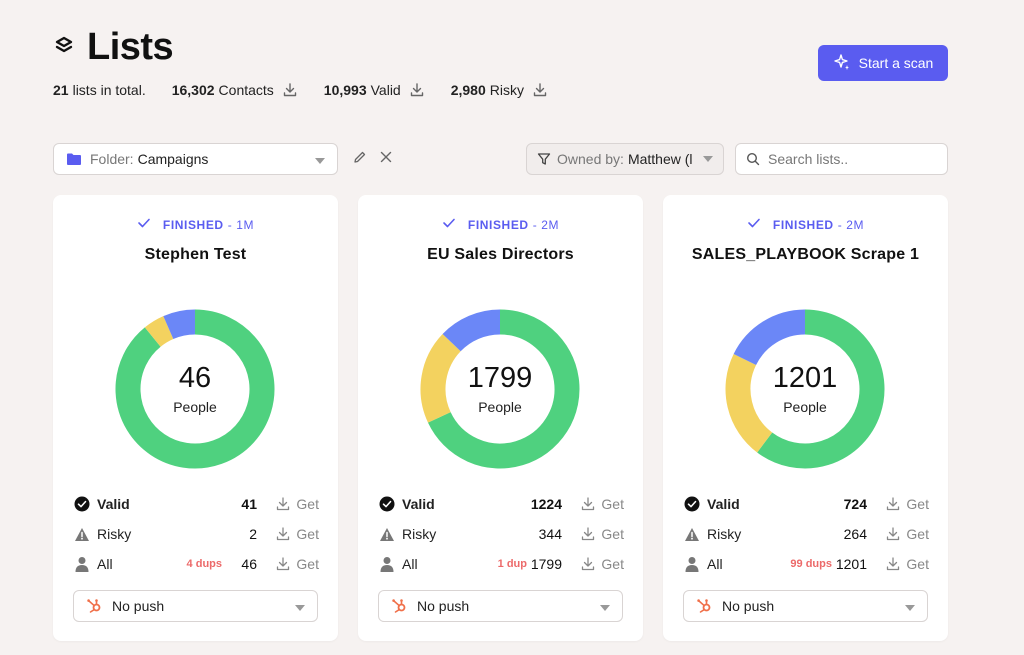 The image size is (1024, 655). Describe the element at coordinates (806, 534) in the screenshot. I see `row-risky: Risky 264 Get` at that location.